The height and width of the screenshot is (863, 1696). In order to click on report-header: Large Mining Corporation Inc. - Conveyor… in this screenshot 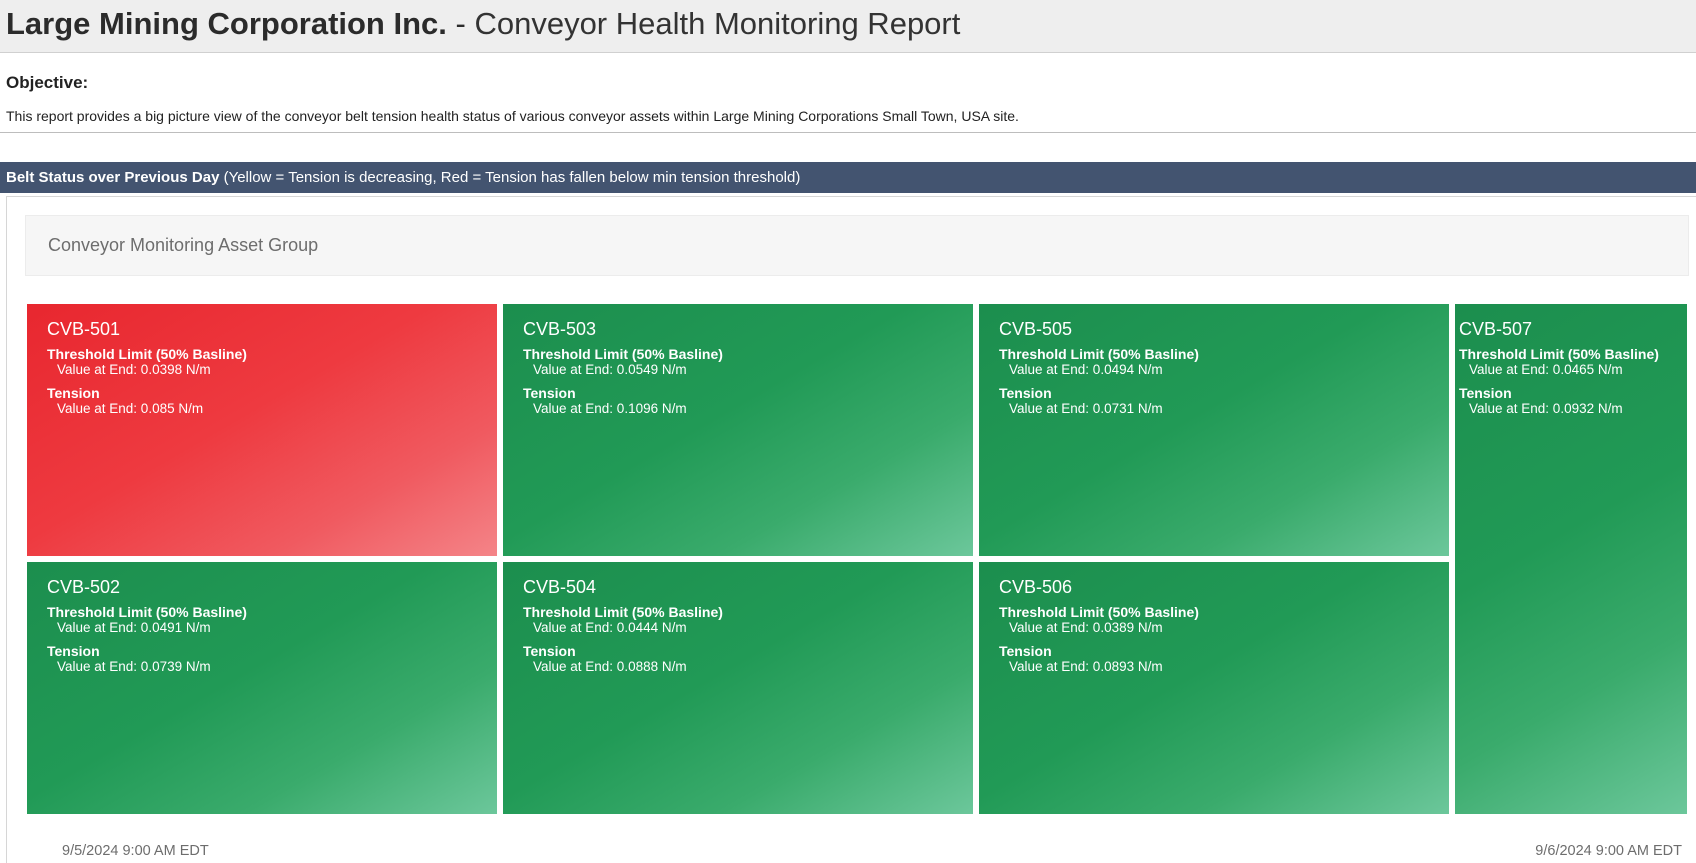, I will do `click(848, 26)`.